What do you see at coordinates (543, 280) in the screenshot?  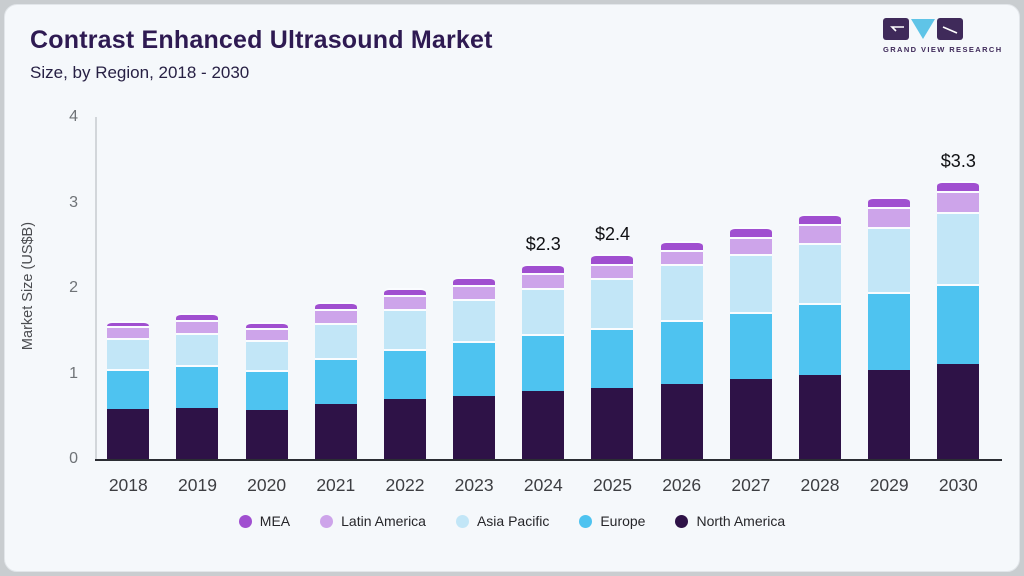 I see `bar-segment-2024-latin-america` at bounding box center [543, 280].